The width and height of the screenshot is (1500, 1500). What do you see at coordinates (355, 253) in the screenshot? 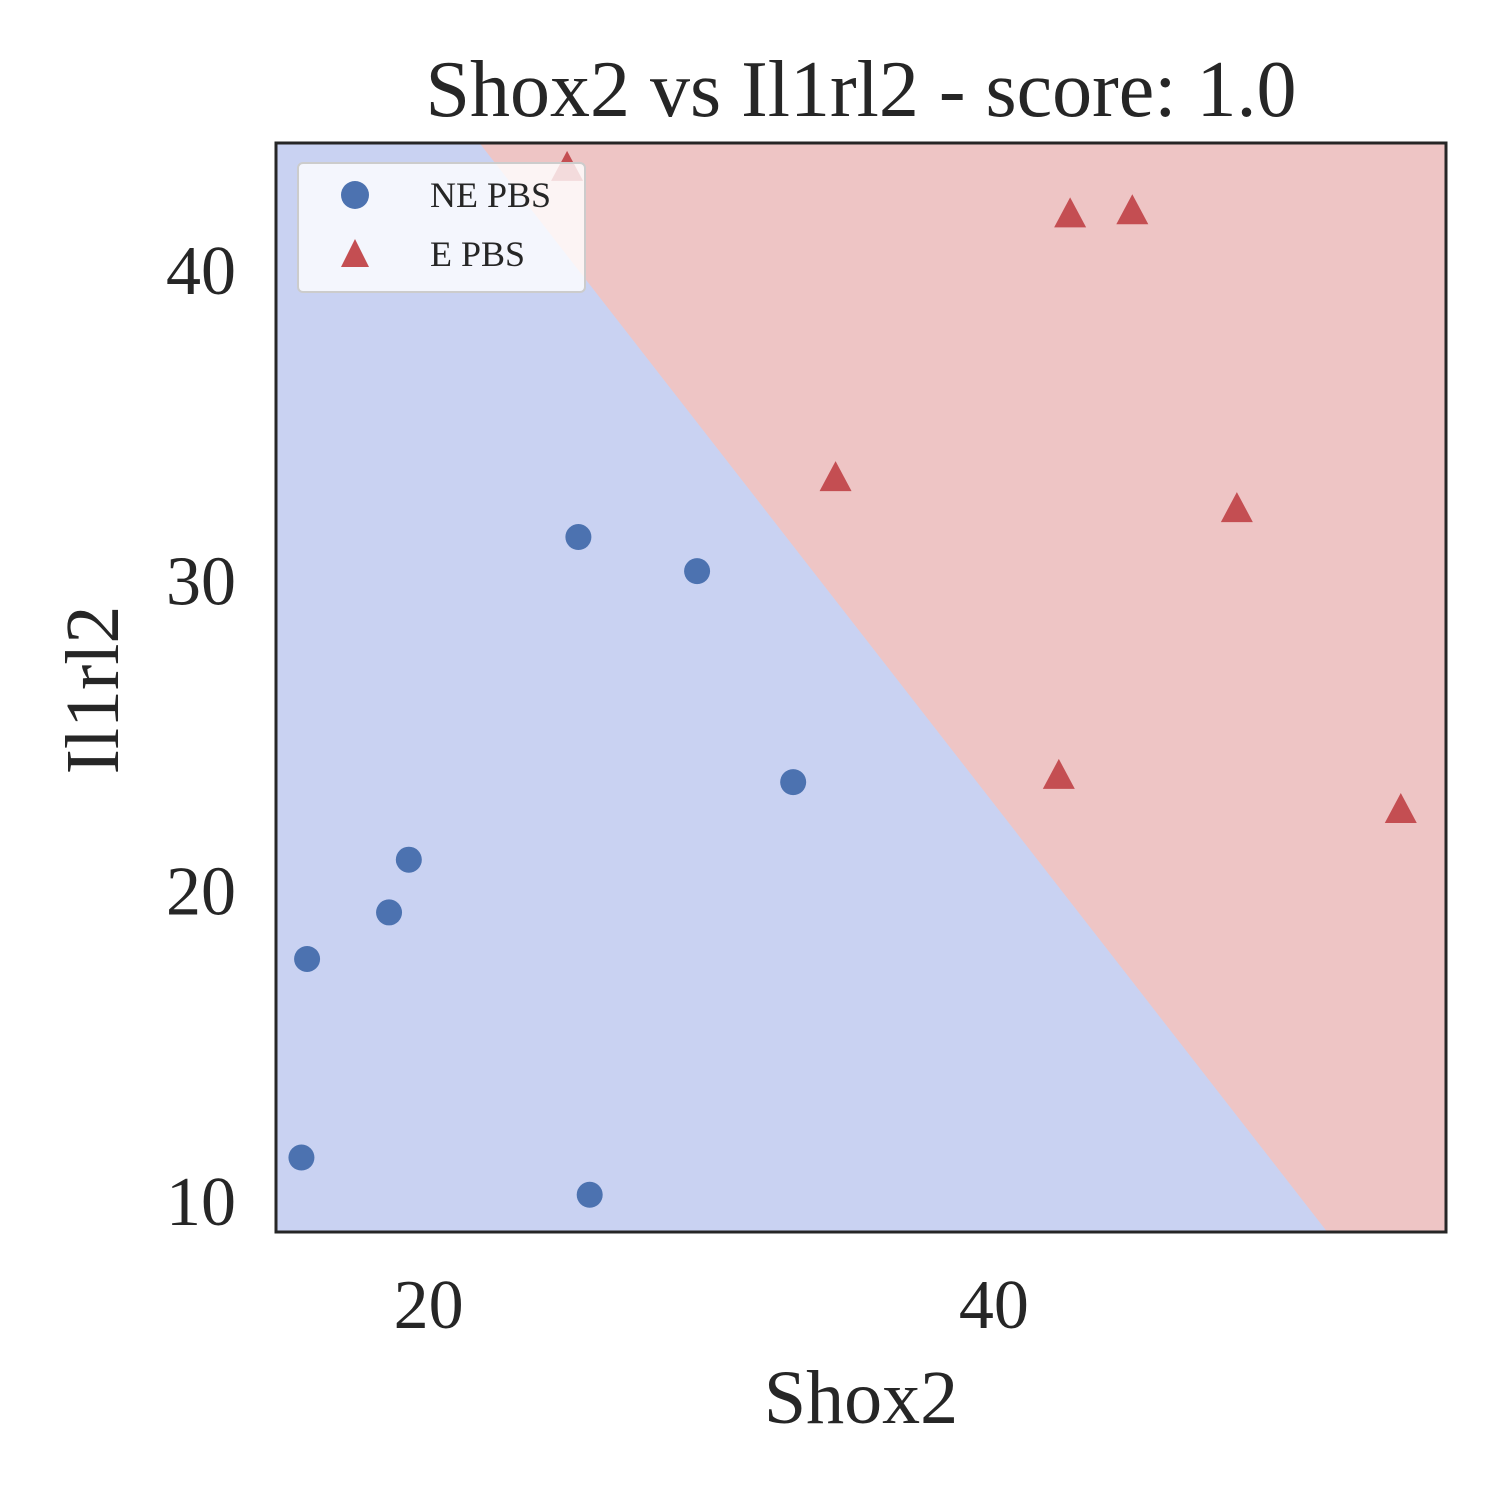
I see `legend-marker-e-pbs` at bounding box center [355, 253].